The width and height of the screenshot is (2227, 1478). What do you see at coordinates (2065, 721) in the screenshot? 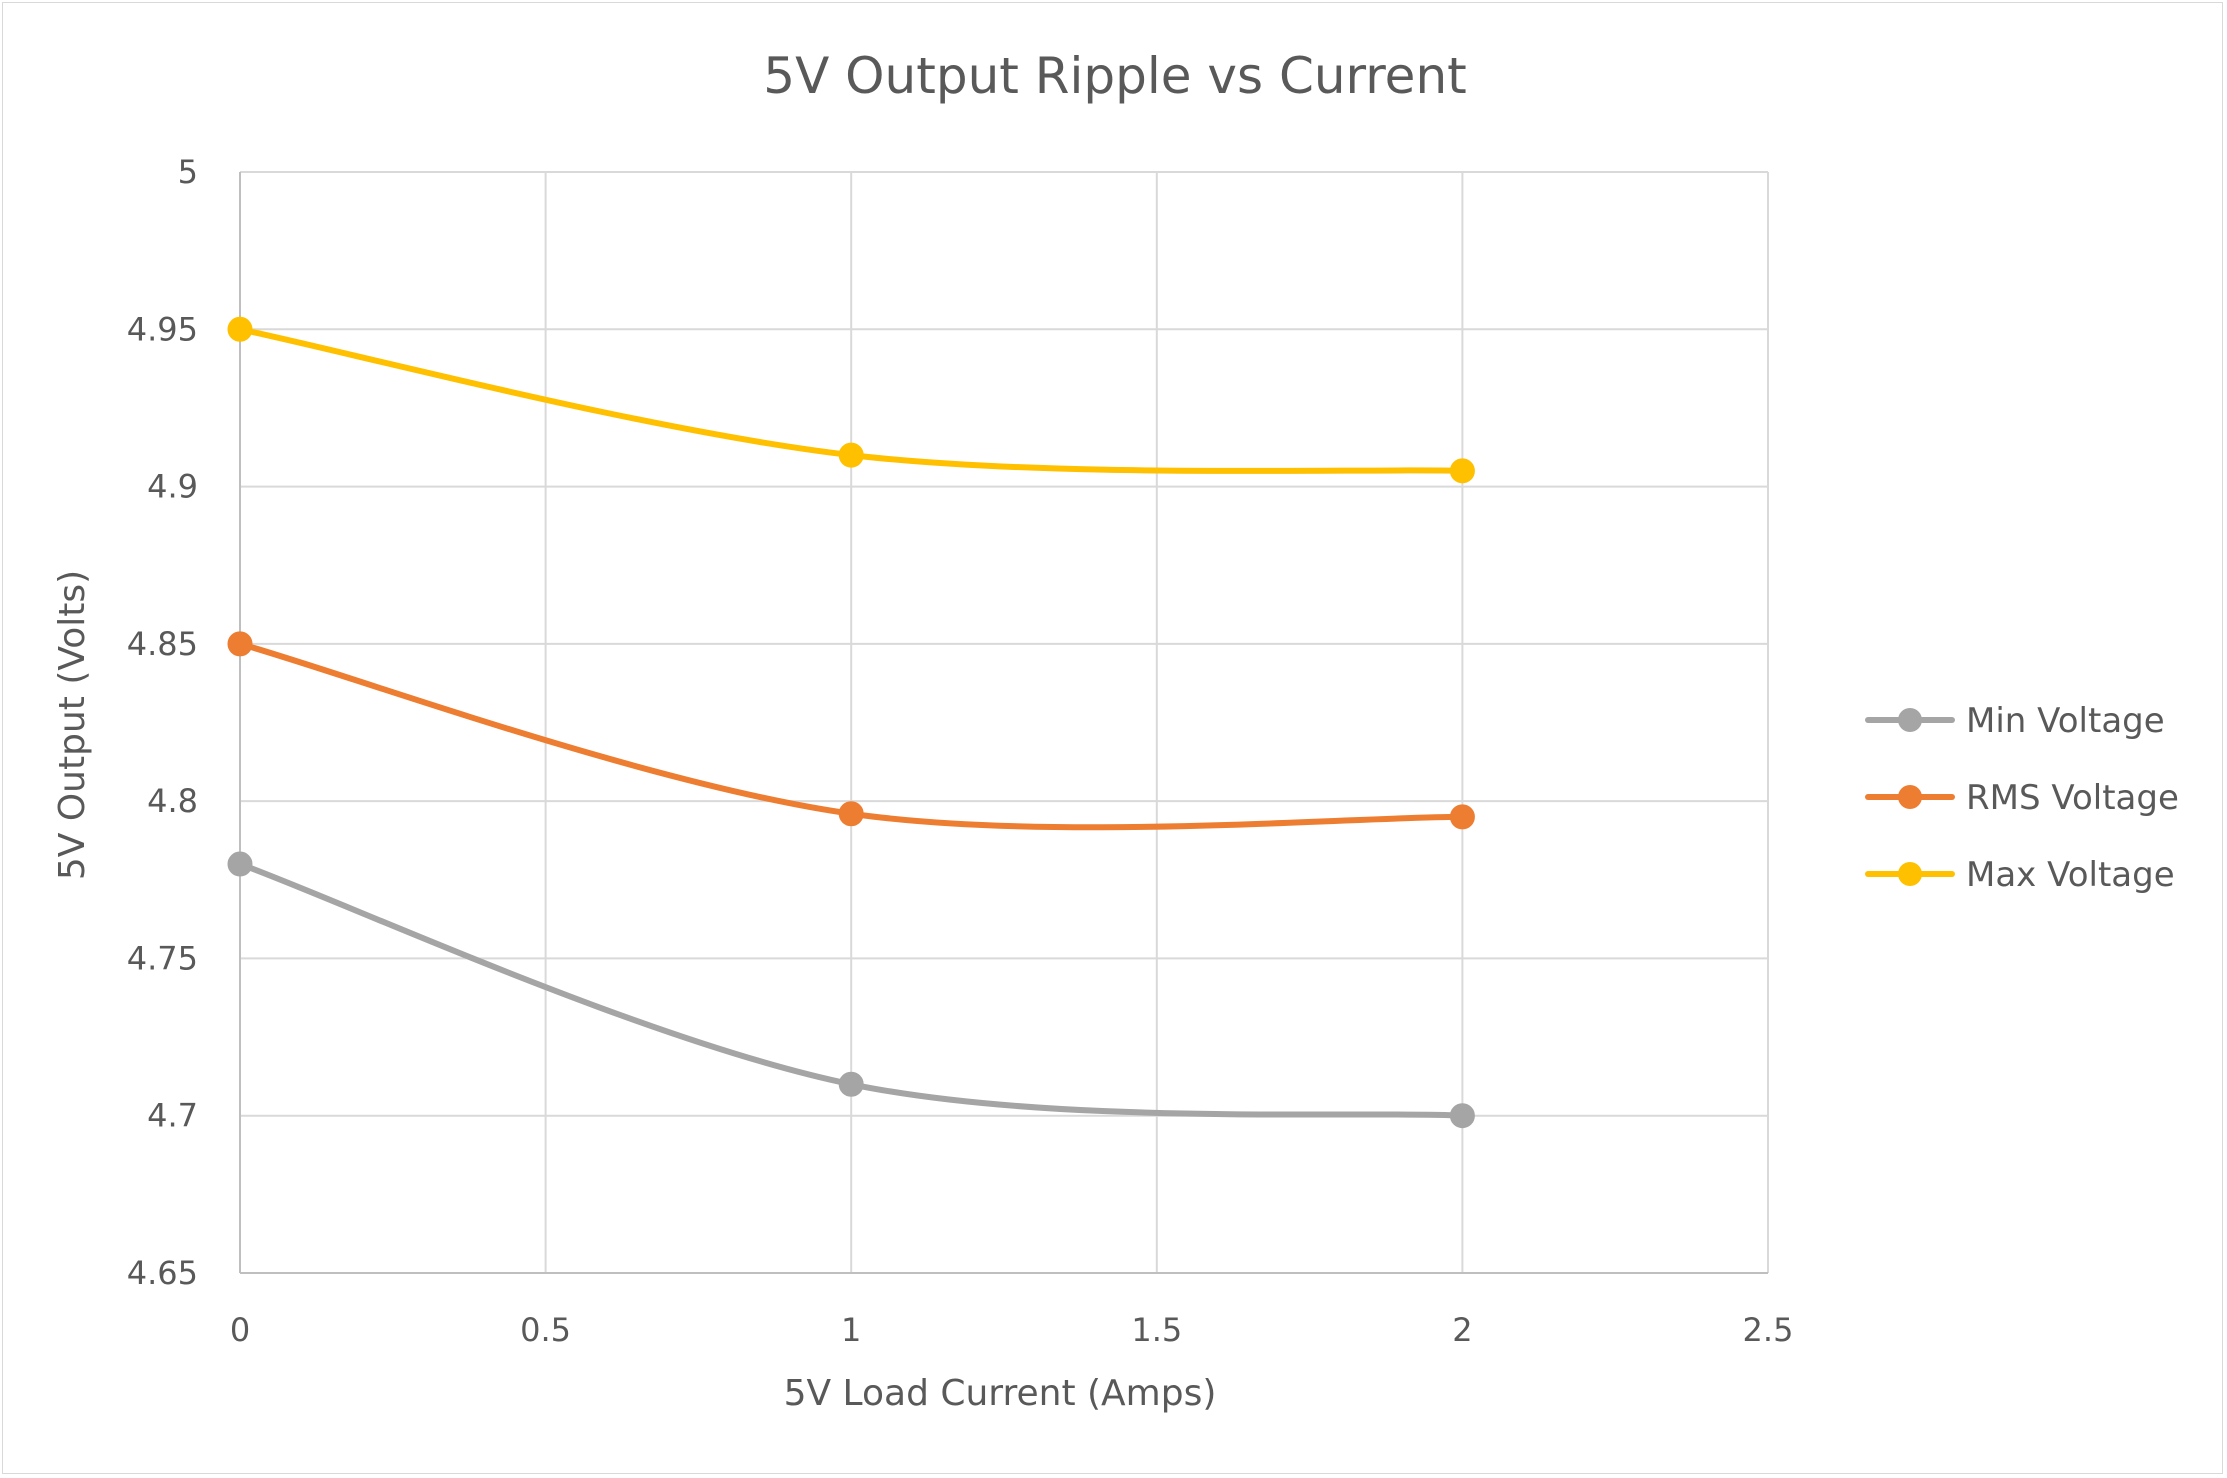
I see `legend-label: Min Voltage` at bounding box center [2065, 721].